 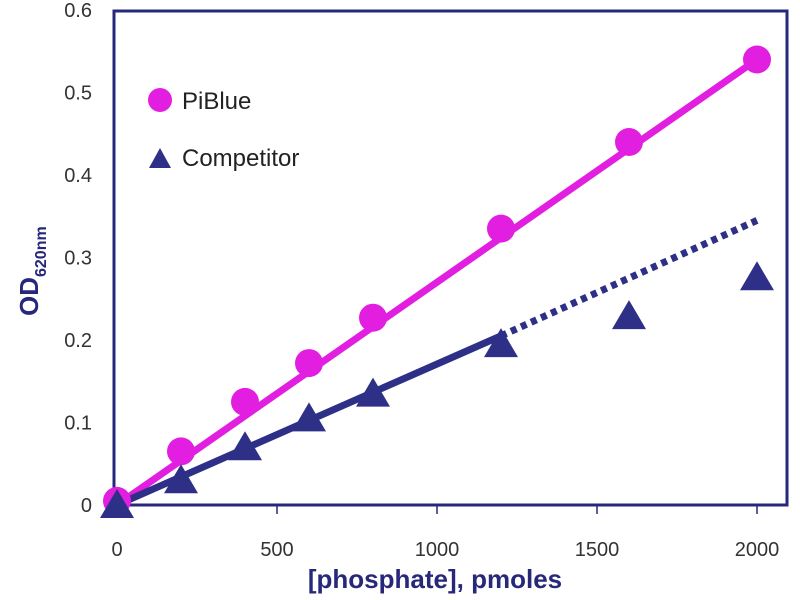 I want to click on competitor-extrapolation-line, so click(x=629, y=278).